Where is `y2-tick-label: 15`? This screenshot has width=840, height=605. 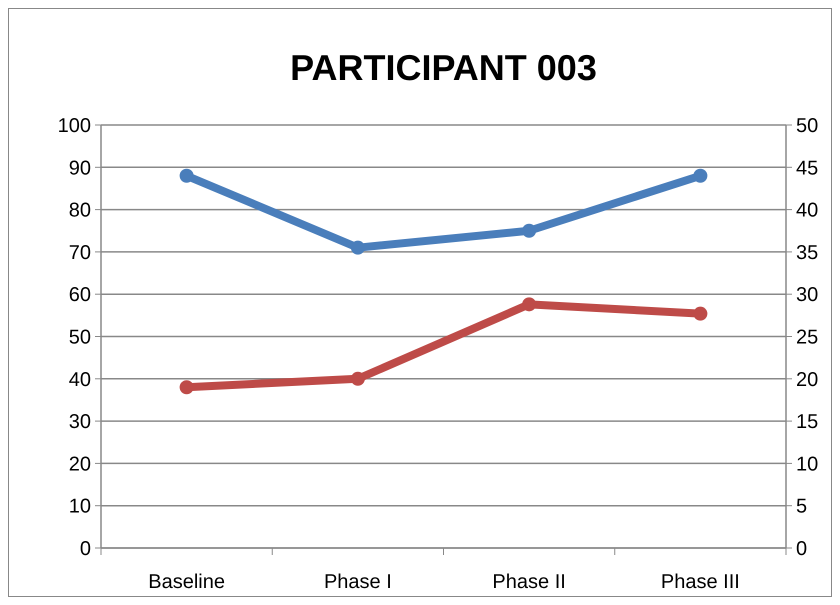
y2-tick-label: 15 is located at coordinates (807, 422).